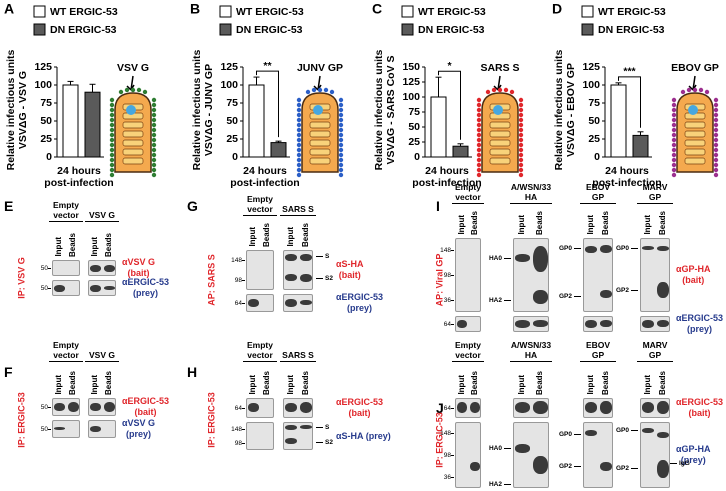 Image resolution: width=726 pixels, height=491 pixels. What do you see at coordinates (693, 269) in the screenshot?
I see `antibody-label-line: αGP-HA` at bounding box center [693, 269].